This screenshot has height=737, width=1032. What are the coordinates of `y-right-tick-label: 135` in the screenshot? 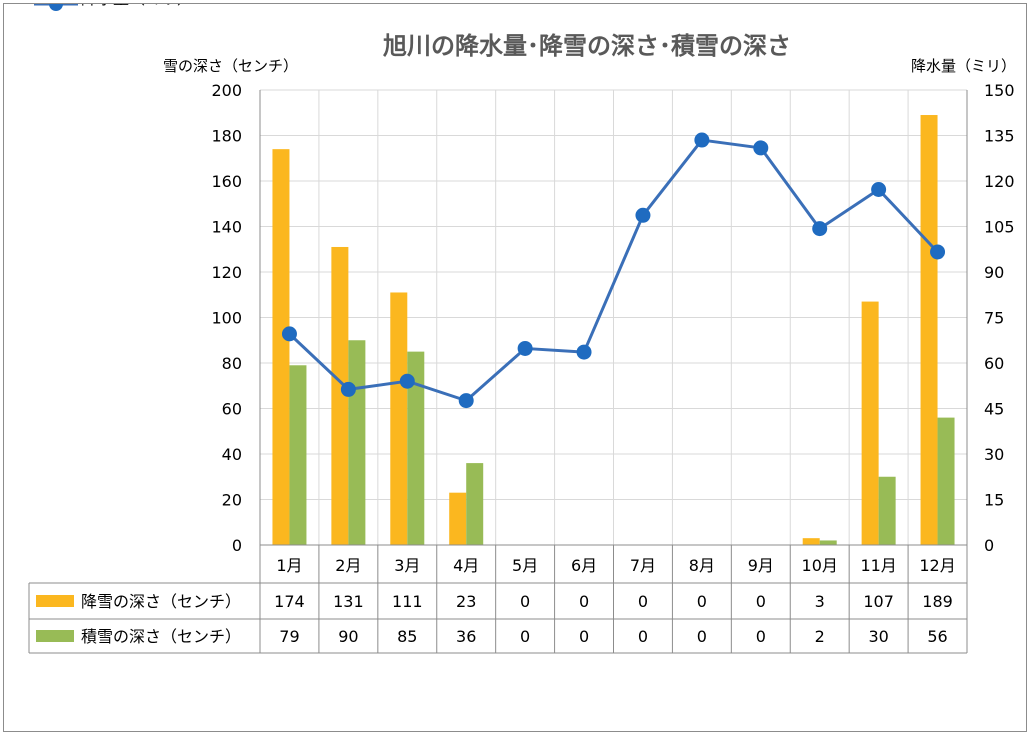 It's located at (999, 136).